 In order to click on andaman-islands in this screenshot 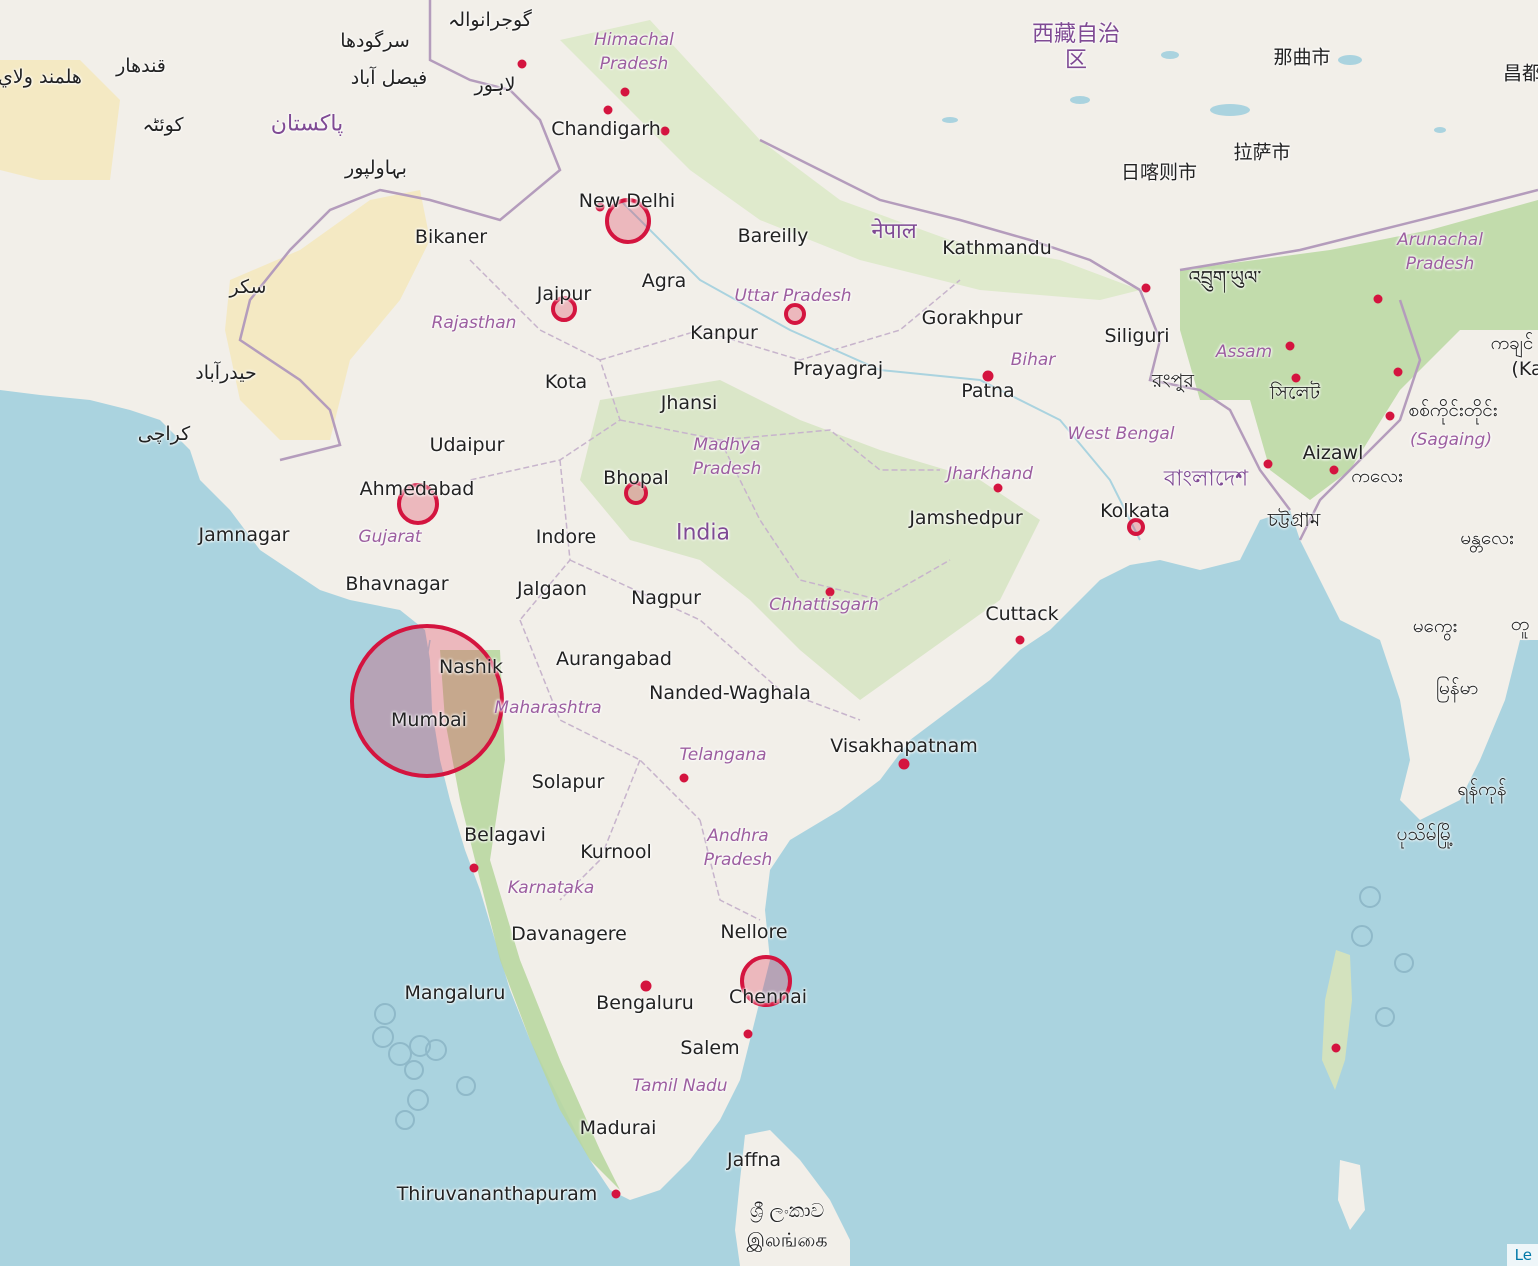, I will do `click(1337, 1020)`.